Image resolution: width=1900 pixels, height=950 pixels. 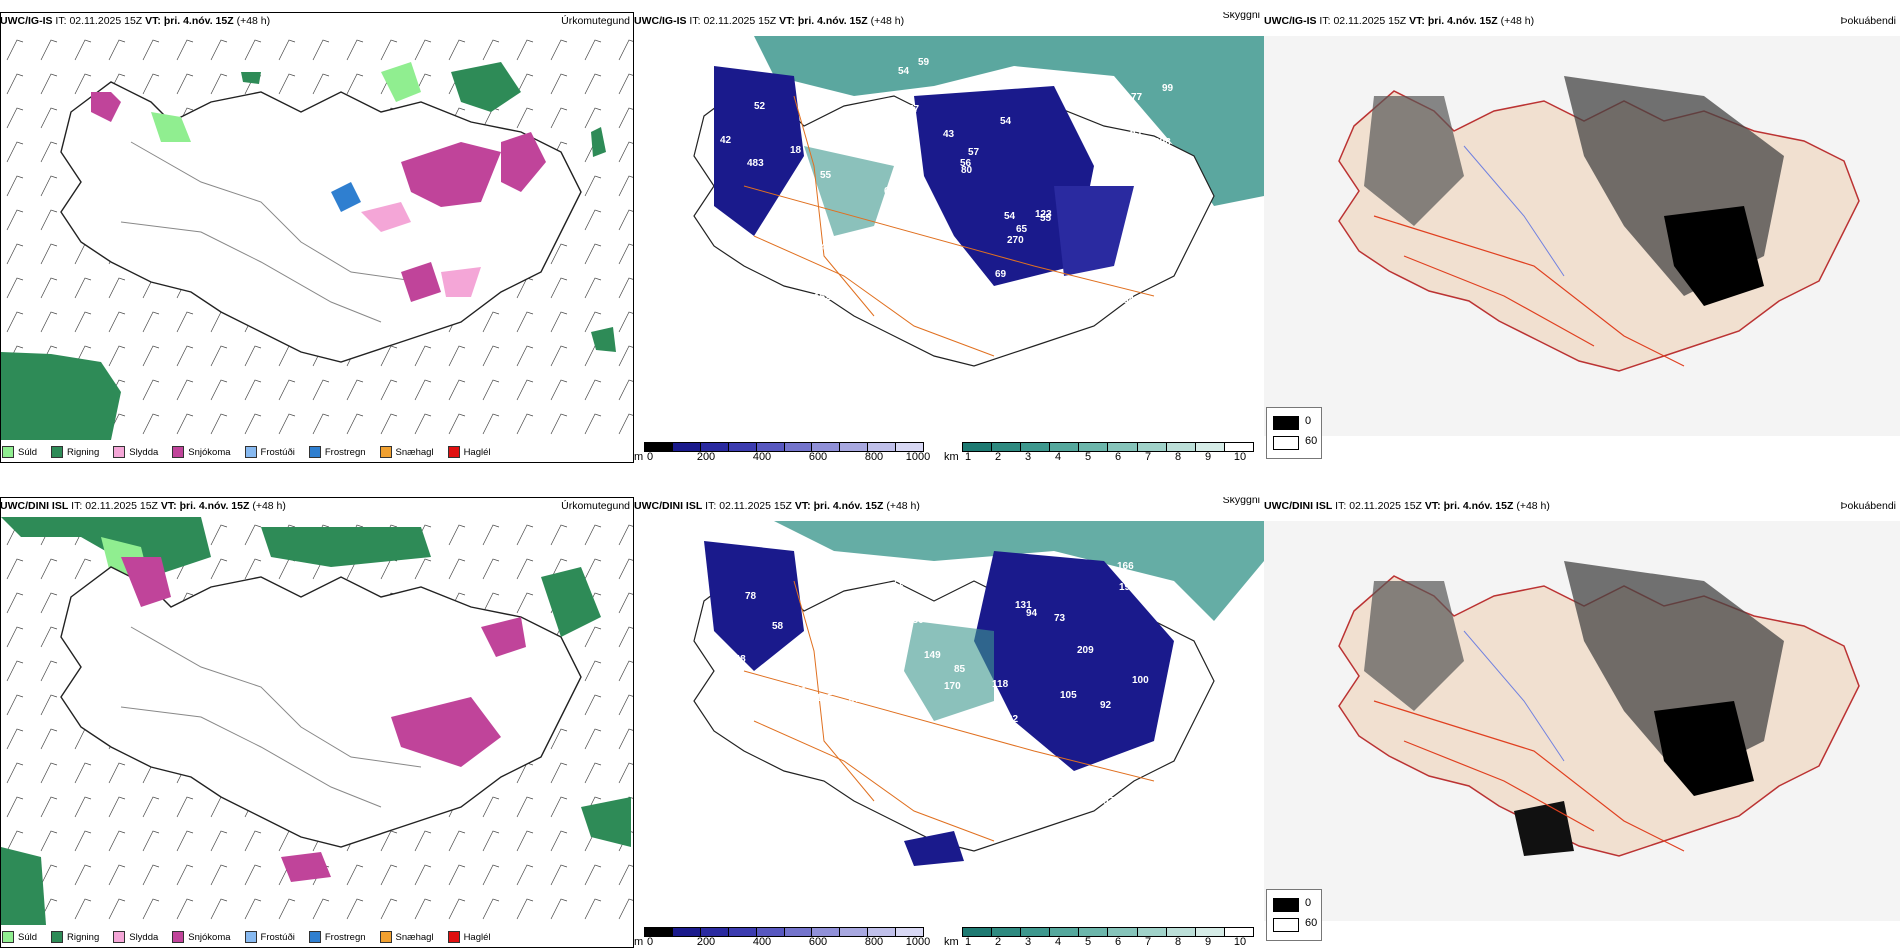 What do you see at coordinates (269, 452) in the screenshot?
I see `legend-item: Frostúði` at bounding box center [269, 452].